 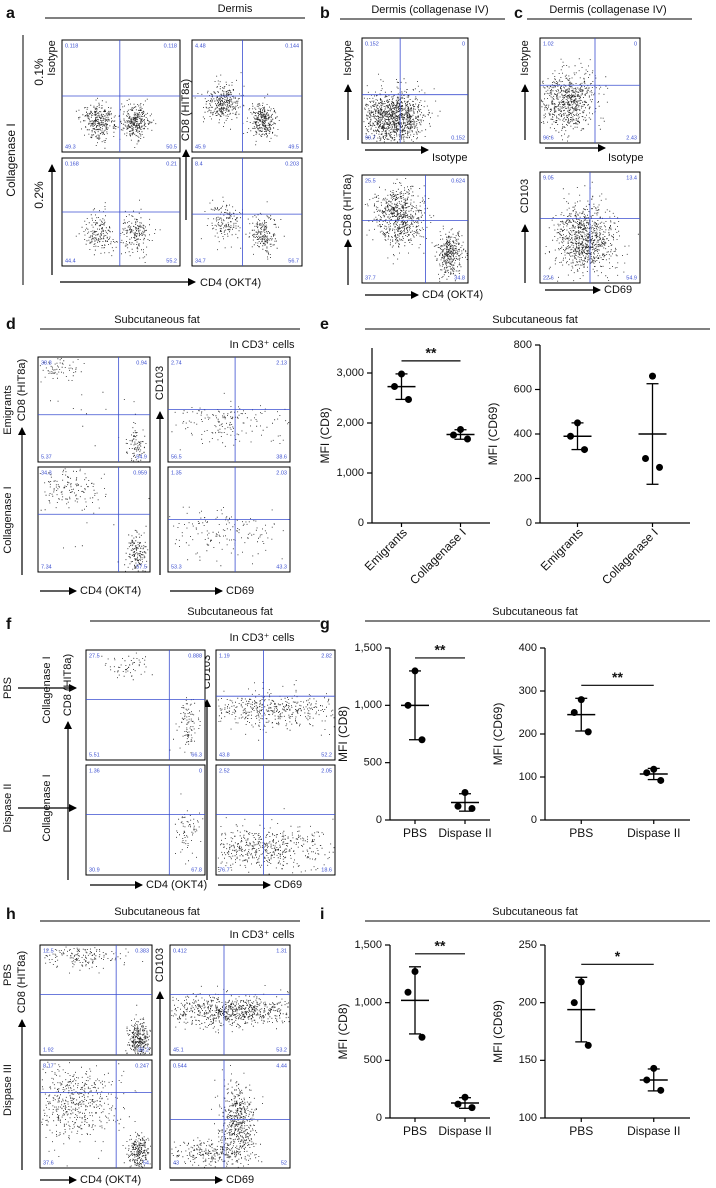 What do you see at coordinates (370, 181) in the screenshot?
I see `quadrant-value: 25.5` at bounding box center [370, 181].